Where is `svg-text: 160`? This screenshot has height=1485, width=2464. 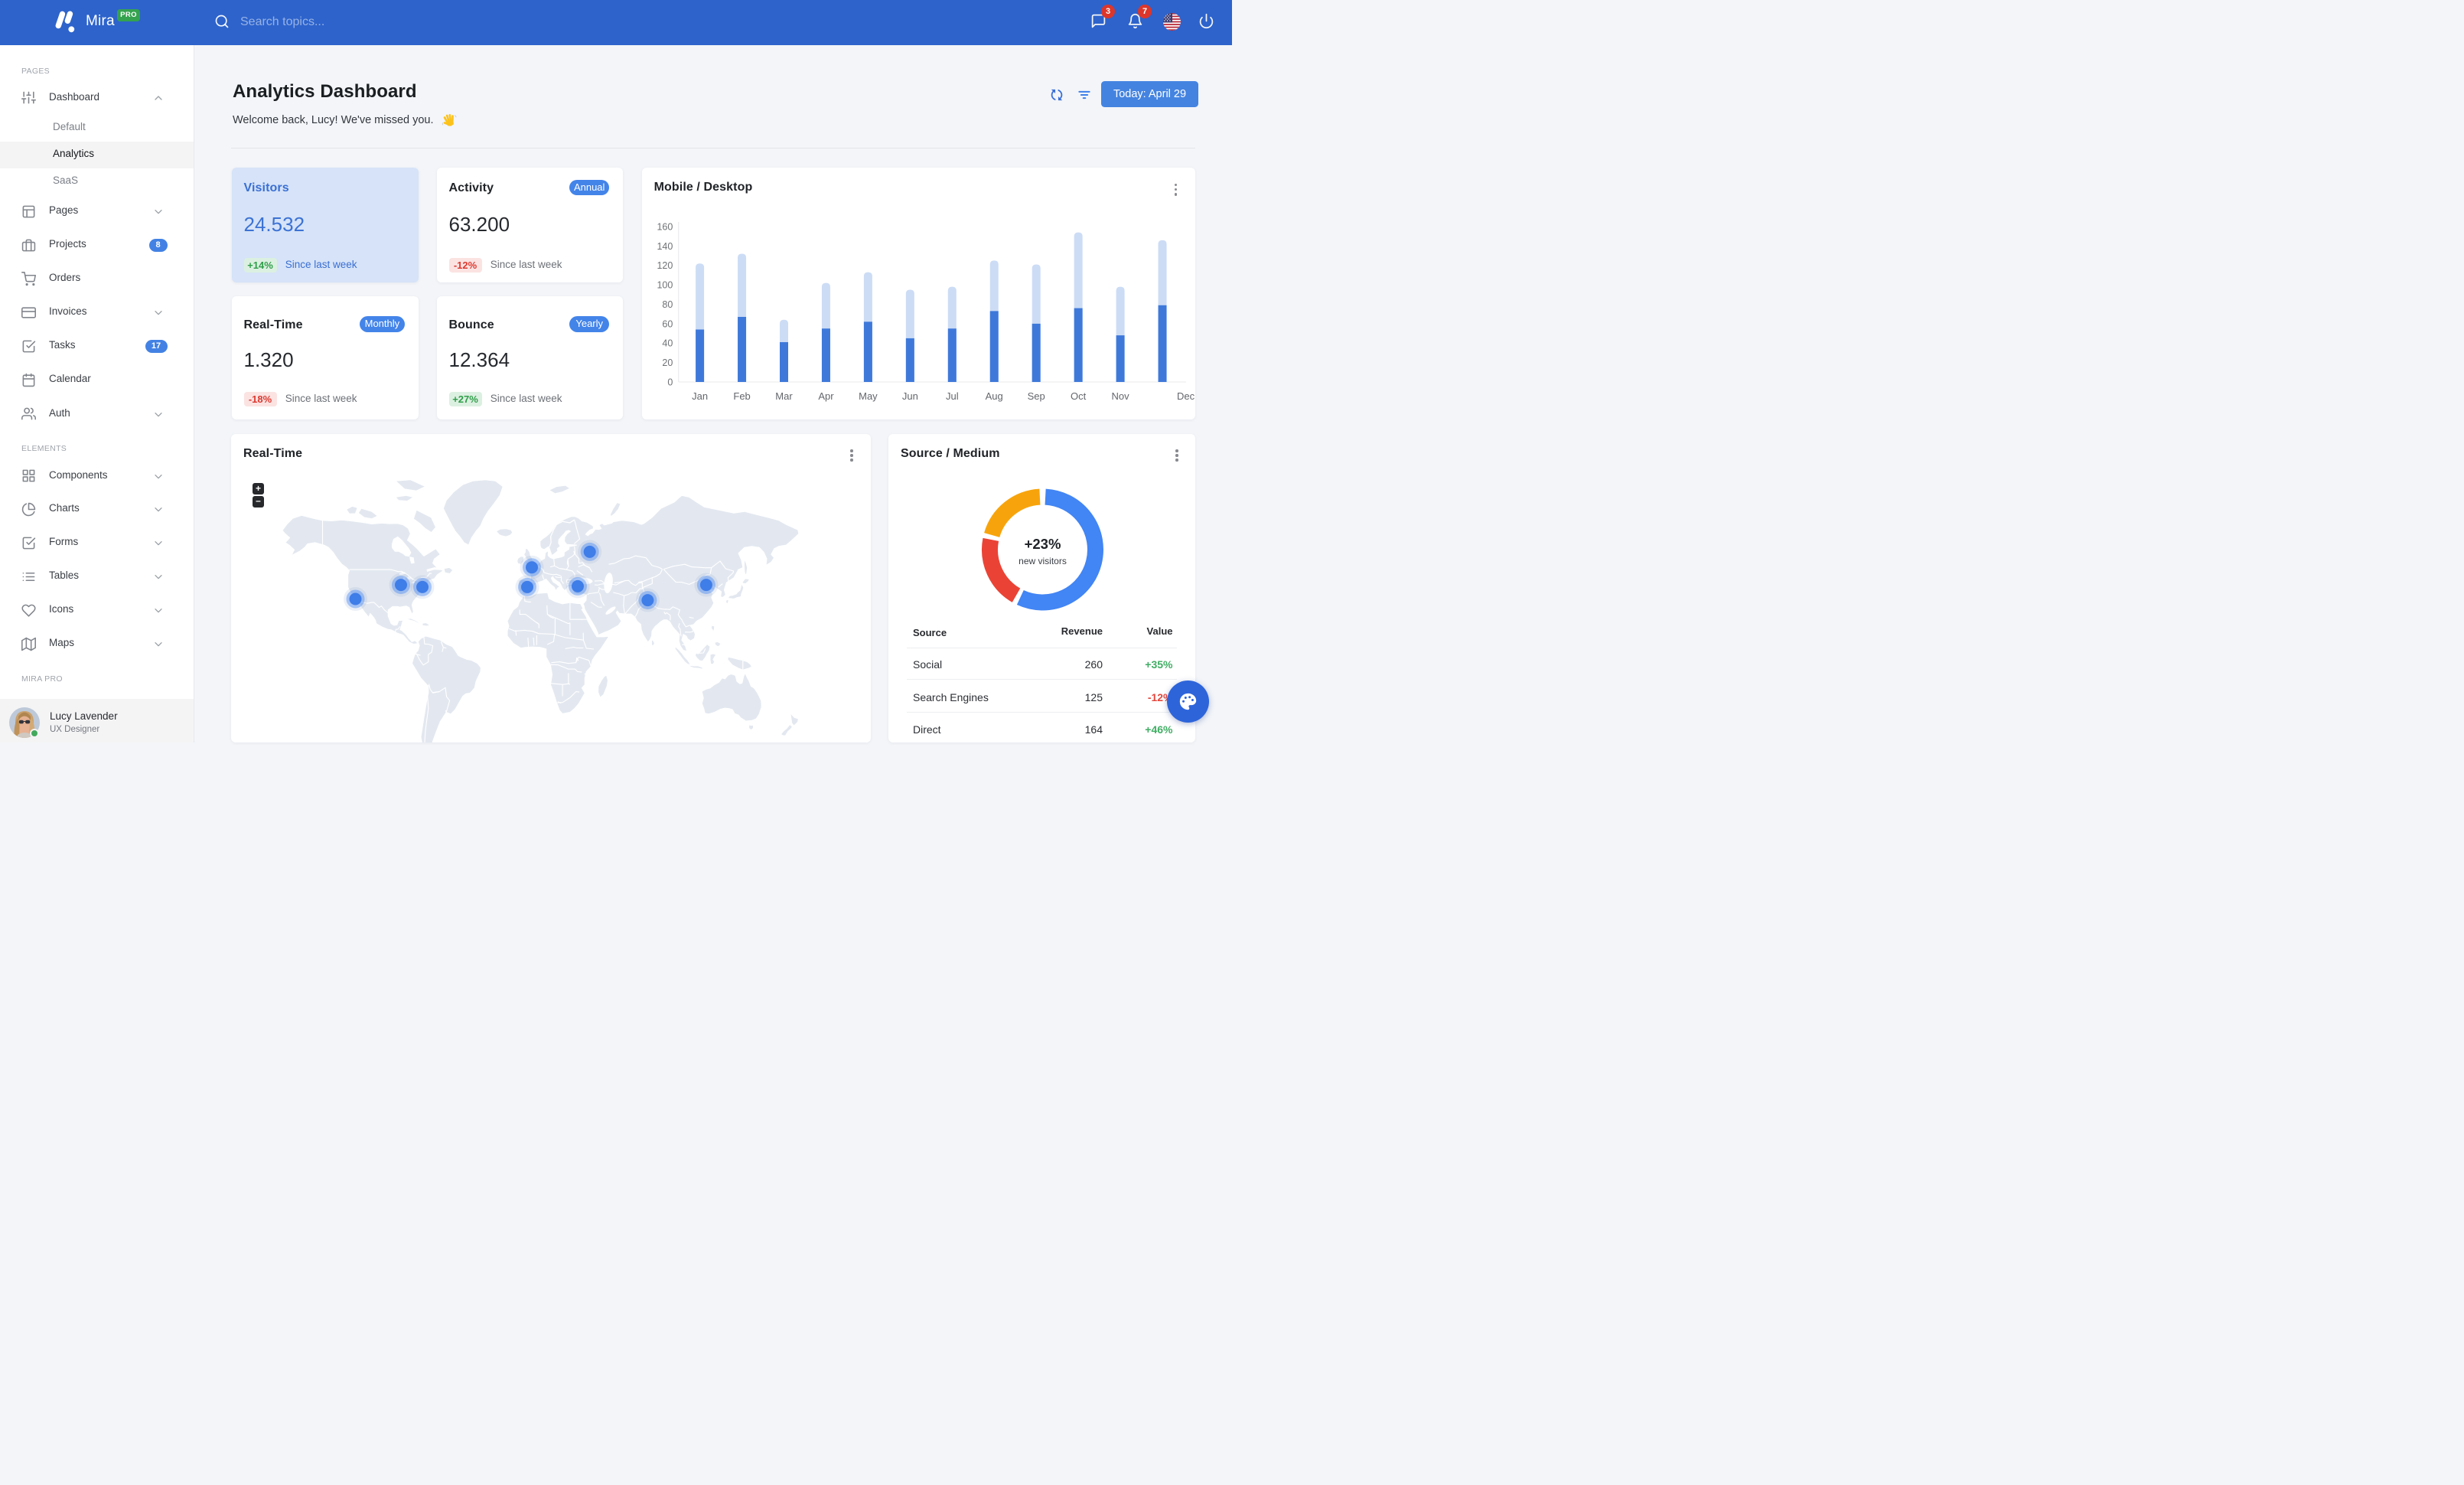 svg-text: 160 is located at coordinates (665, 226).